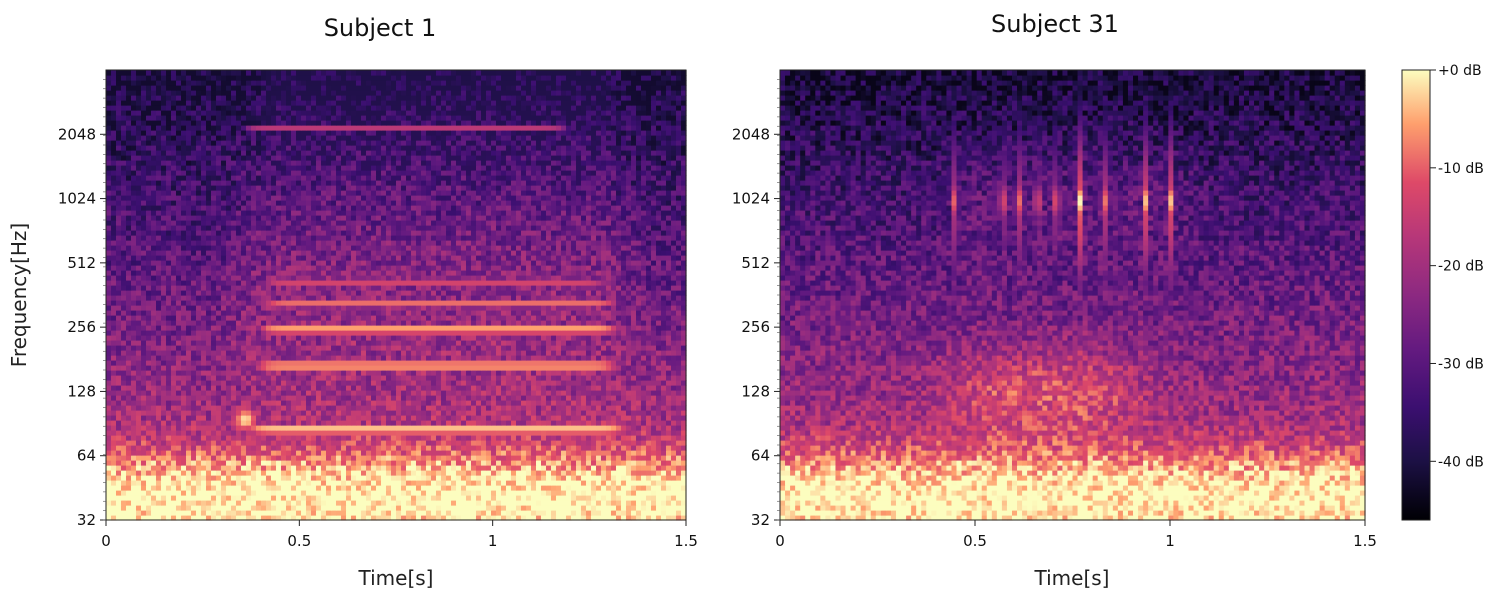  What do you see at coordinates (1460, 71) in the screenshot?
I see `colorbar-tick-label: +0 dB` at bounding box center [1460, 71].